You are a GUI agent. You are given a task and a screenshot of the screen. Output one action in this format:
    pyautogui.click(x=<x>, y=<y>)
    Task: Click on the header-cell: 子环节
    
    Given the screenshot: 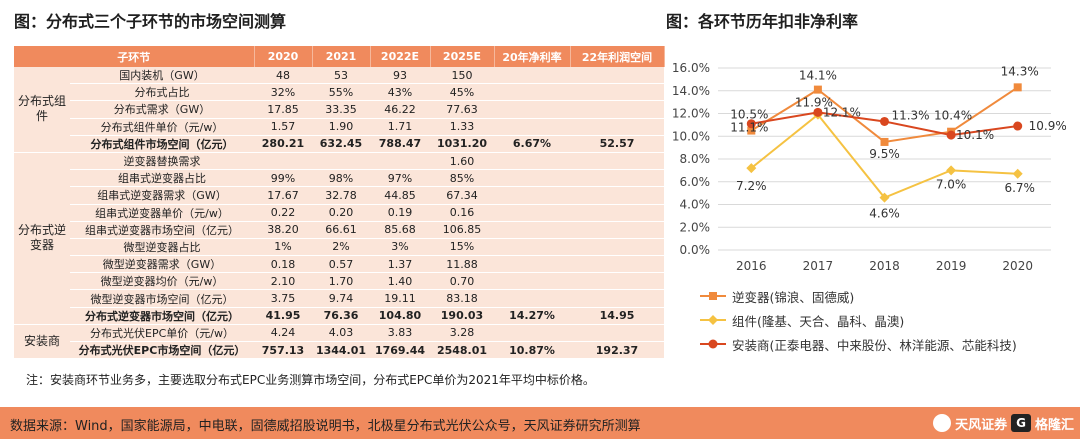 What is the action you would take?
    pyautogui.click(x=134, y=56)
    